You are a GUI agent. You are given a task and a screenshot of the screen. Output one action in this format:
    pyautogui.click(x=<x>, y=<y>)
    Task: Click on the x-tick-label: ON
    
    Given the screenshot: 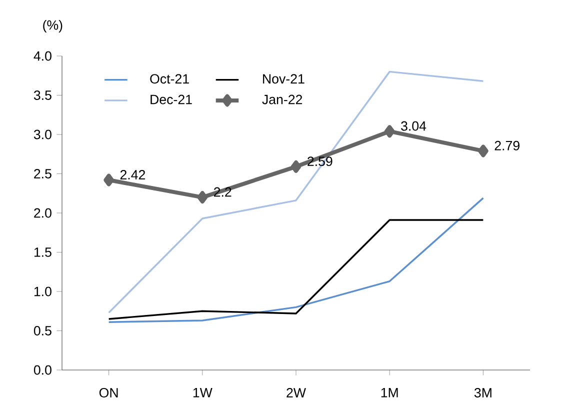 What is the action you would take?
    pyautogui.click(x=108, y=393)
    